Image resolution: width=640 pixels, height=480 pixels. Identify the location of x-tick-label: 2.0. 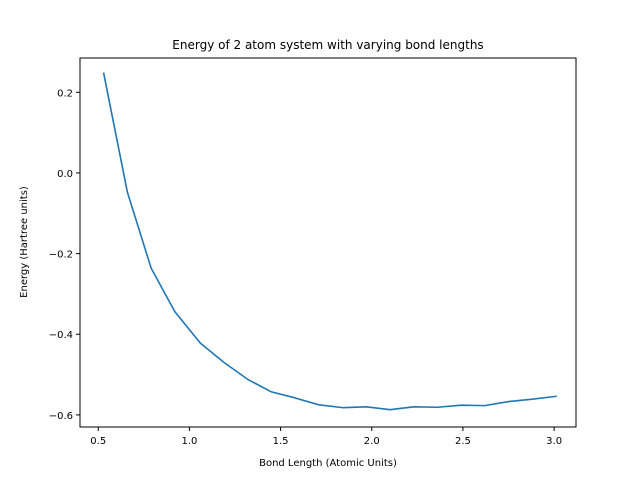
(372, 441).